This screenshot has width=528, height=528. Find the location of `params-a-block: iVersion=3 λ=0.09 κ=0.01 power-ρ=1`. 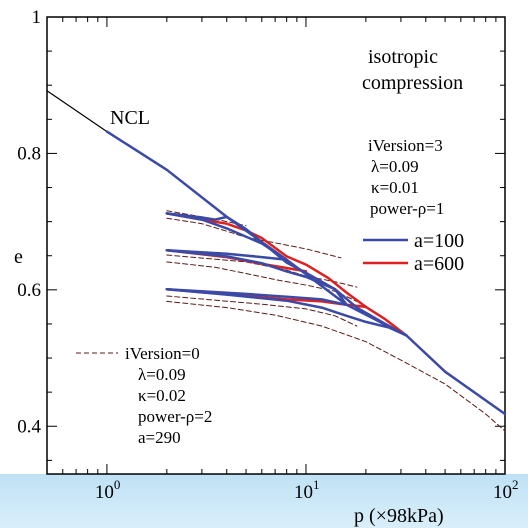

params-a-block: iVersion=3 λ=0.09 κ=0.01 power-ρ=1 is located at coordinates (406, 177).